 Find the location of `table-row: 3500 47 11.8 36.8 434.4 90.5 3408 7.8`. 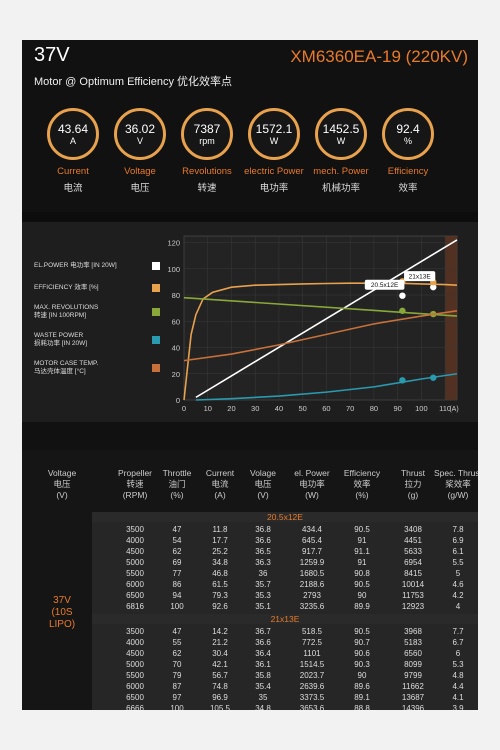

table-row: 3500 47 11.8 36.8 434.4 90.5 3408 7.8 is located at coordinates (250, 529).